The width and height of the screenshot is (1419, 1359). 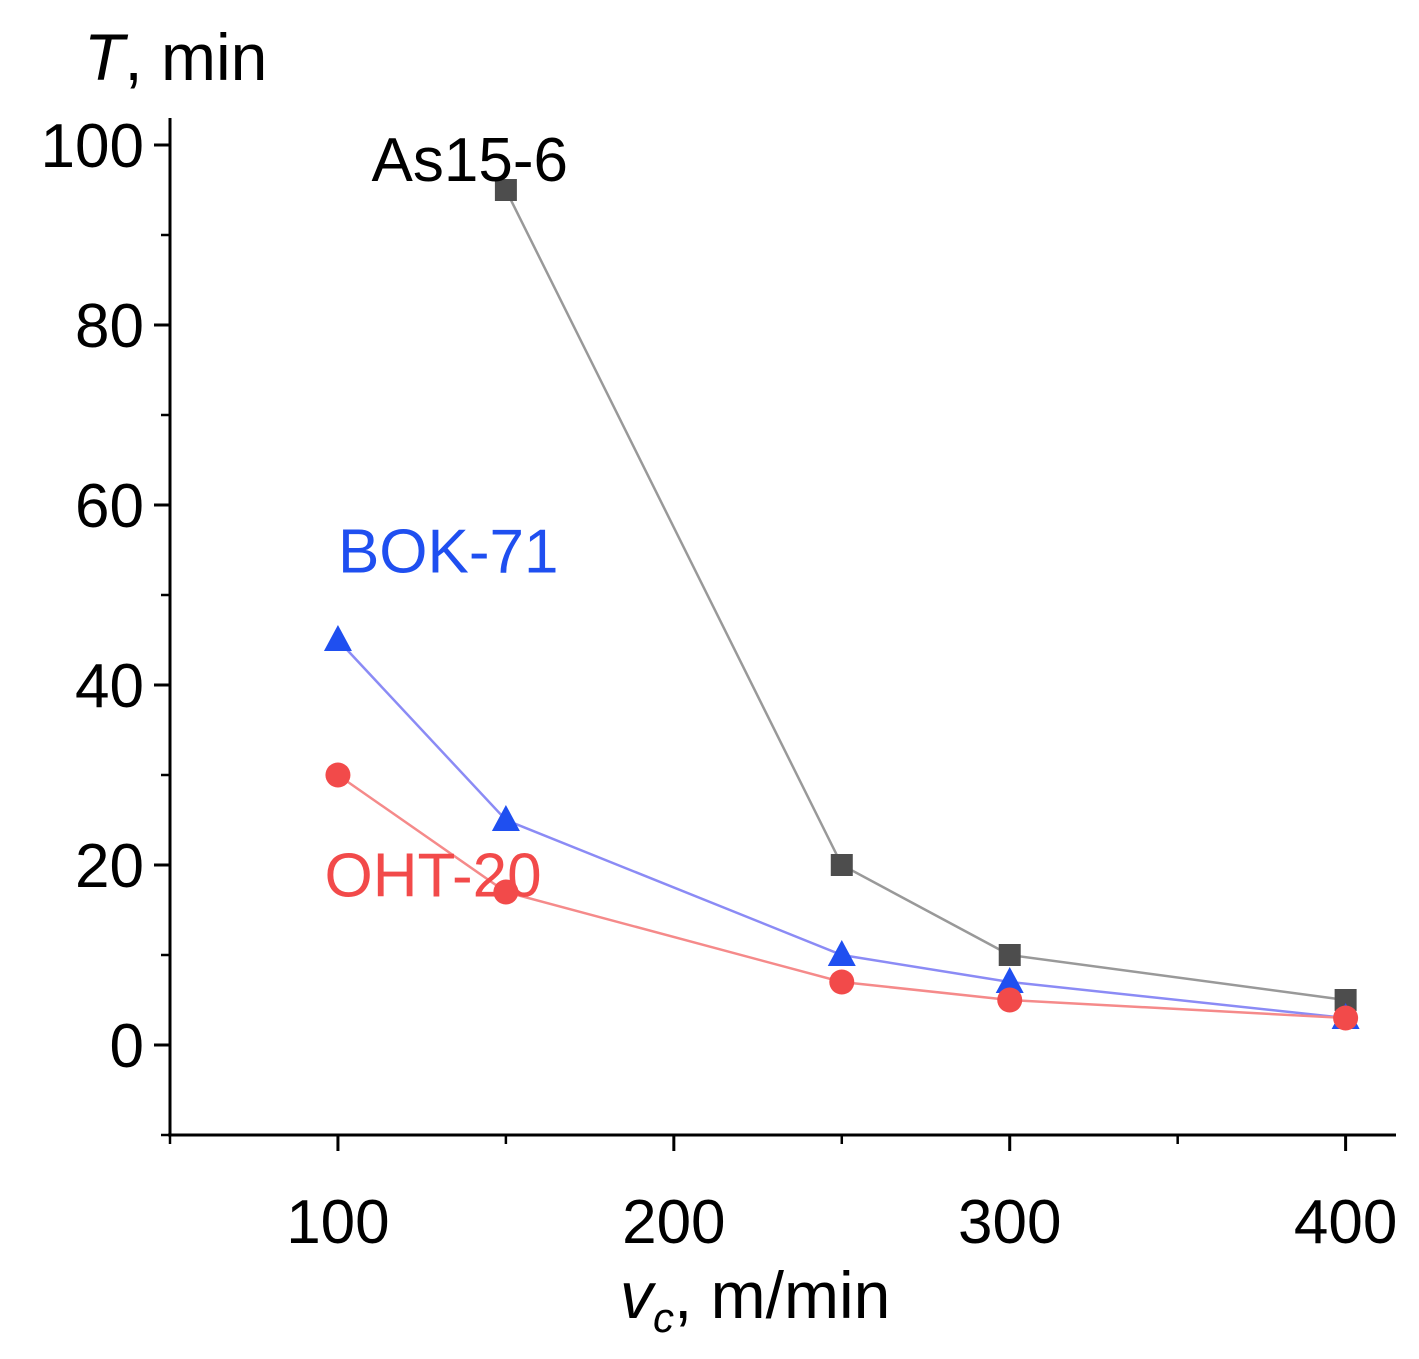 I want to click on y-tick-label: 40, so click(x=109, y=686).